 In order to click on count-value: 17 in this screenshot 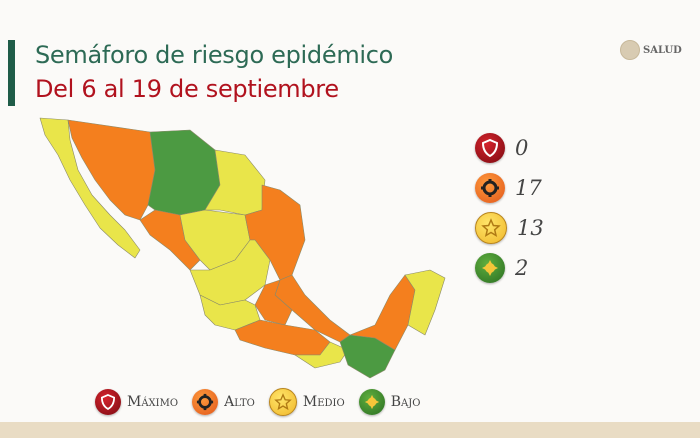, I will do `click(528, 188)`.